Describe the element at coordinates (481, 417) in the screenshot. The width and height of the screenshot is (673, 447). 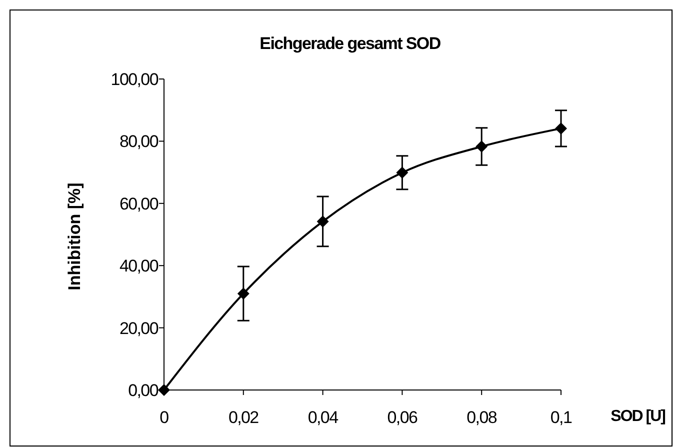
I see `x-tick-label: 0,08` at that location.